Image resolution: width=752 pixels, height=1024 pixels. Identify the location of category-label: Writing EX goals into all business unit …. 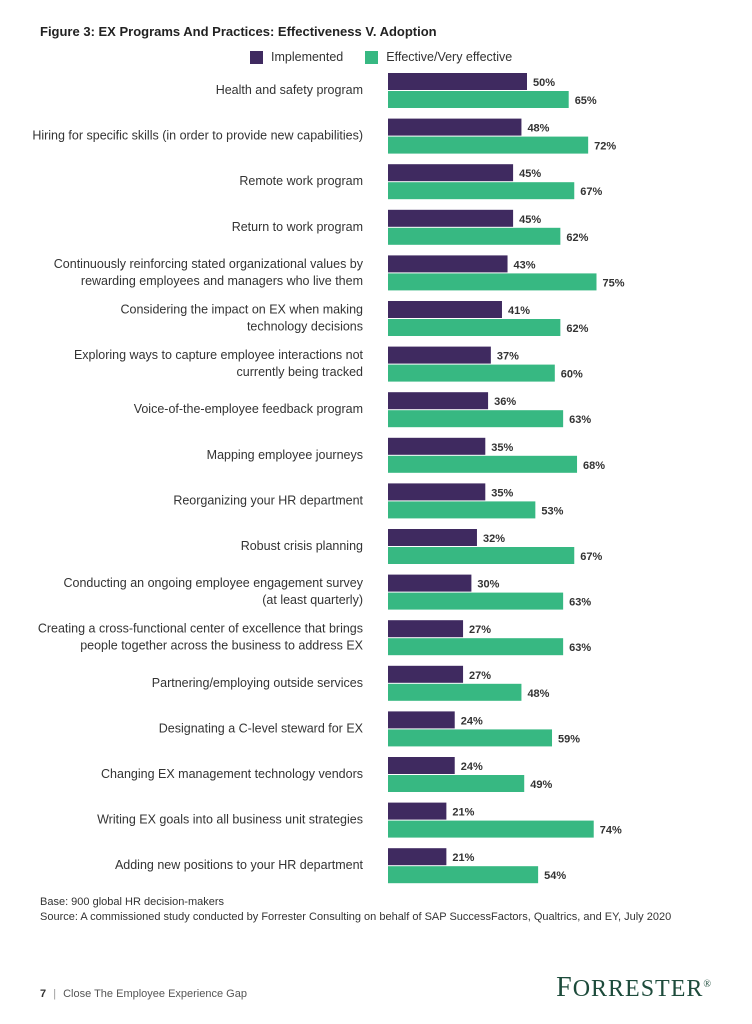
(230, 820).